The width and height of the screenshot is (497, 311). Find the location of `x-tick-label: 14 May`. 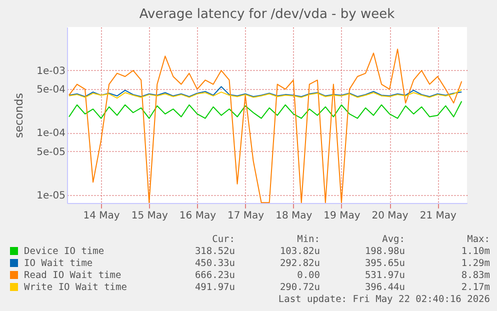

x-tick-label: 14 May is located at coordinates (101, 216).